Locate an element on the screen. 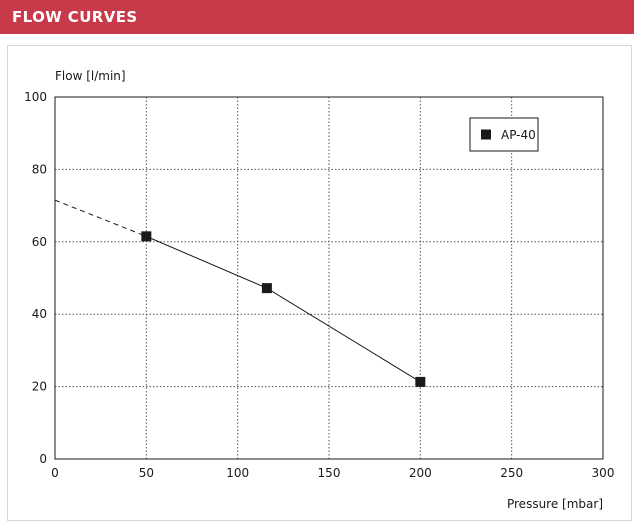 This screenshot has height=525, width=634. y-tick-label: 100 is located at coordinates (35, 97).